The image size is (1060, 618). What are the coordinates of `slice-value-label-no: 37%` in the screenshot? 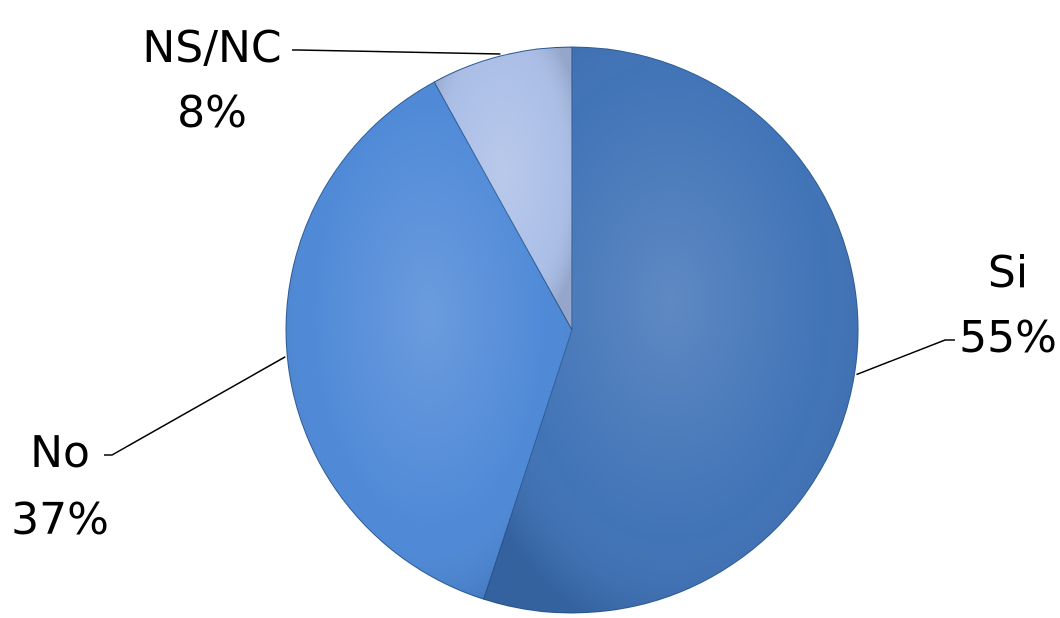 It's located at (60, 519).